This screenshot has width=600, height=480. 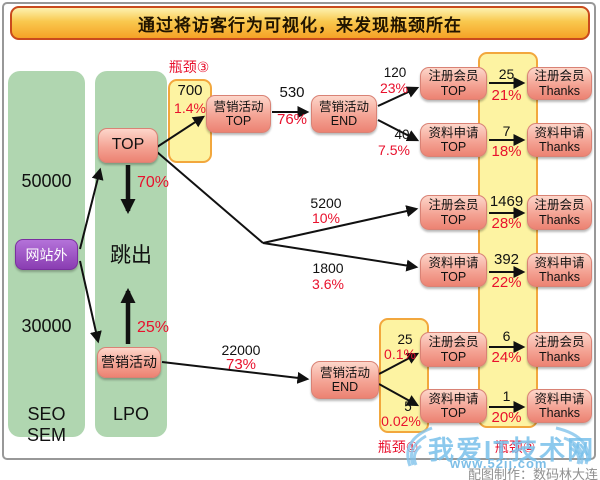 What do you see at coordinates (153, 327) in the screenshot?
I see `return-rate-label: 25%` at bounding box center [153, 327].